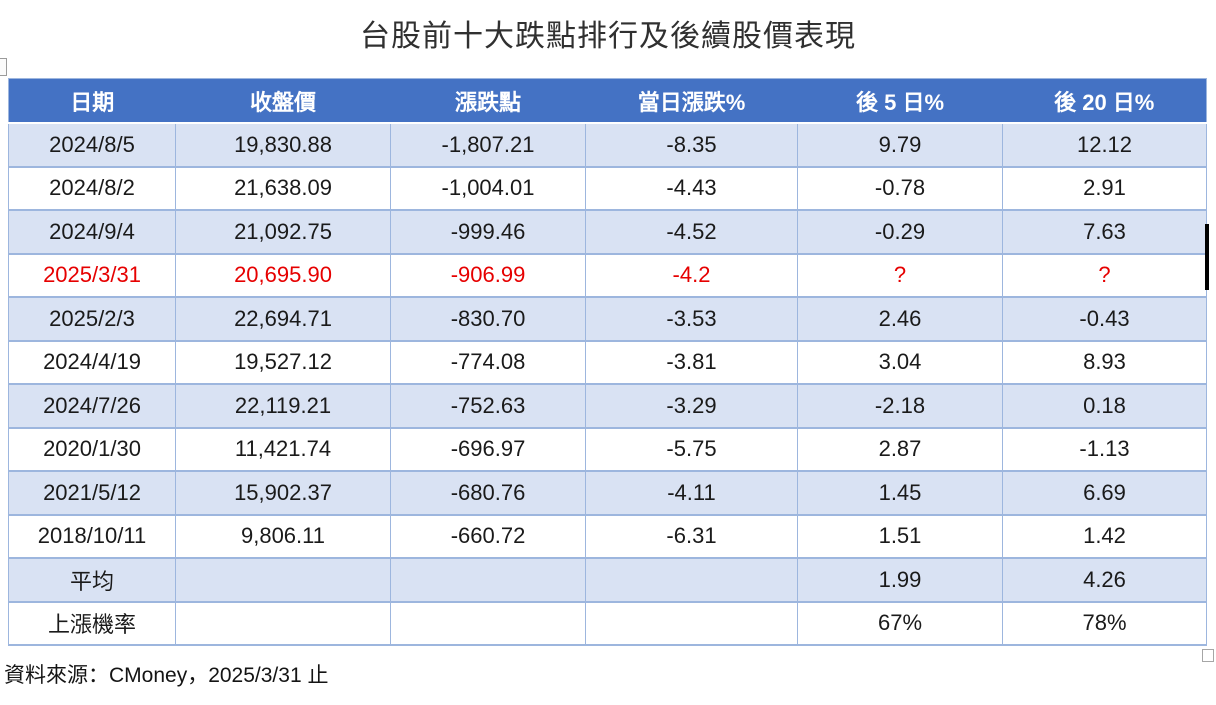 The image size is (1216, 705). Describe the element at coordinates (488, 275) in the screenshot. I see `table-cell: -906.99` at that location.